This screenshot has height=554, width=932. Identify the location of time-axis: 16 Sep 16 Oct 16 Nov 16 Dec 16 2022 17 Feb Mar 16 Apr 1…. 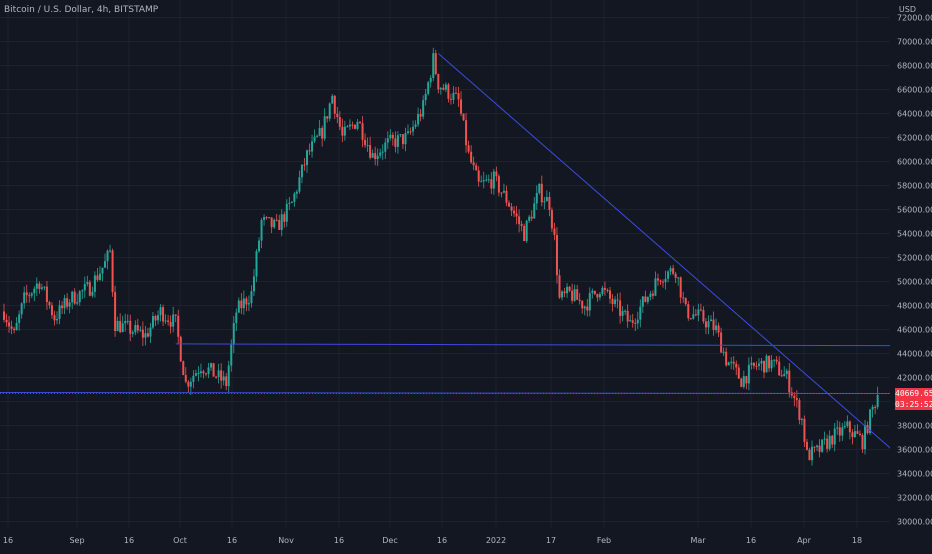
(466, 539).